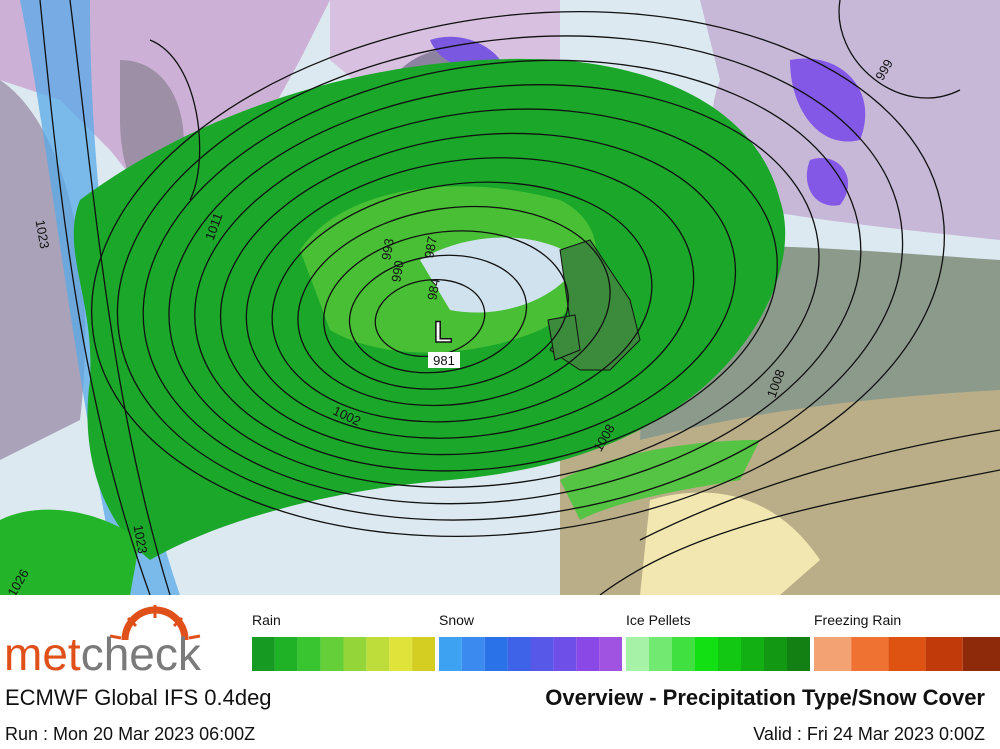  I want to click on isobar-label: 984, so click(433, 289).